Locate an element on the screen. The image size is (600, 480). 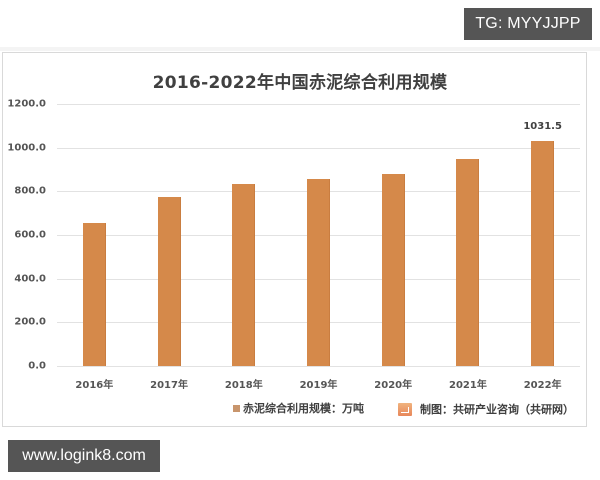
separator-band is located at coordinates (300, 49).